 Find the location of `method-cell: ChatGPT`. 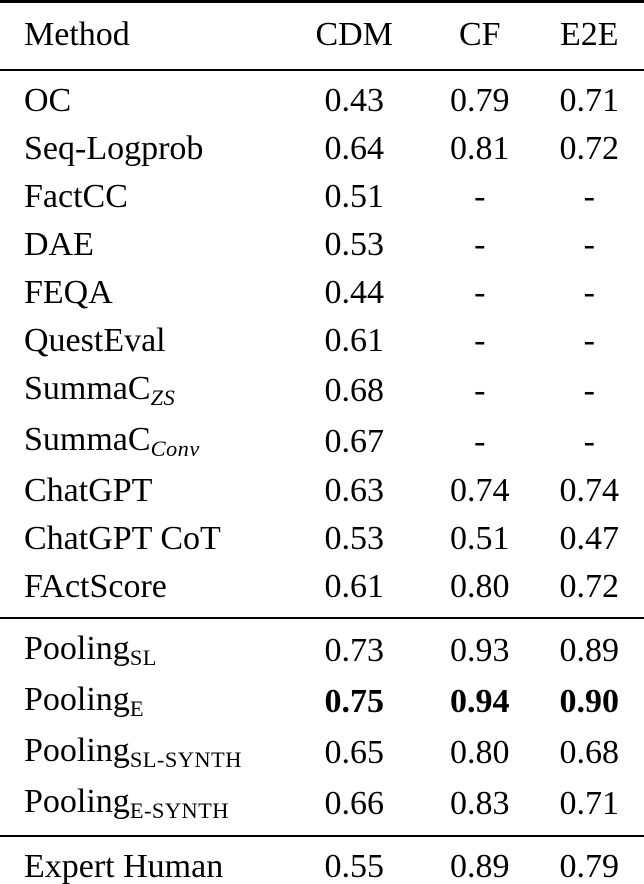

method-cell: ChatGPT is located at coordinates (141, 491).